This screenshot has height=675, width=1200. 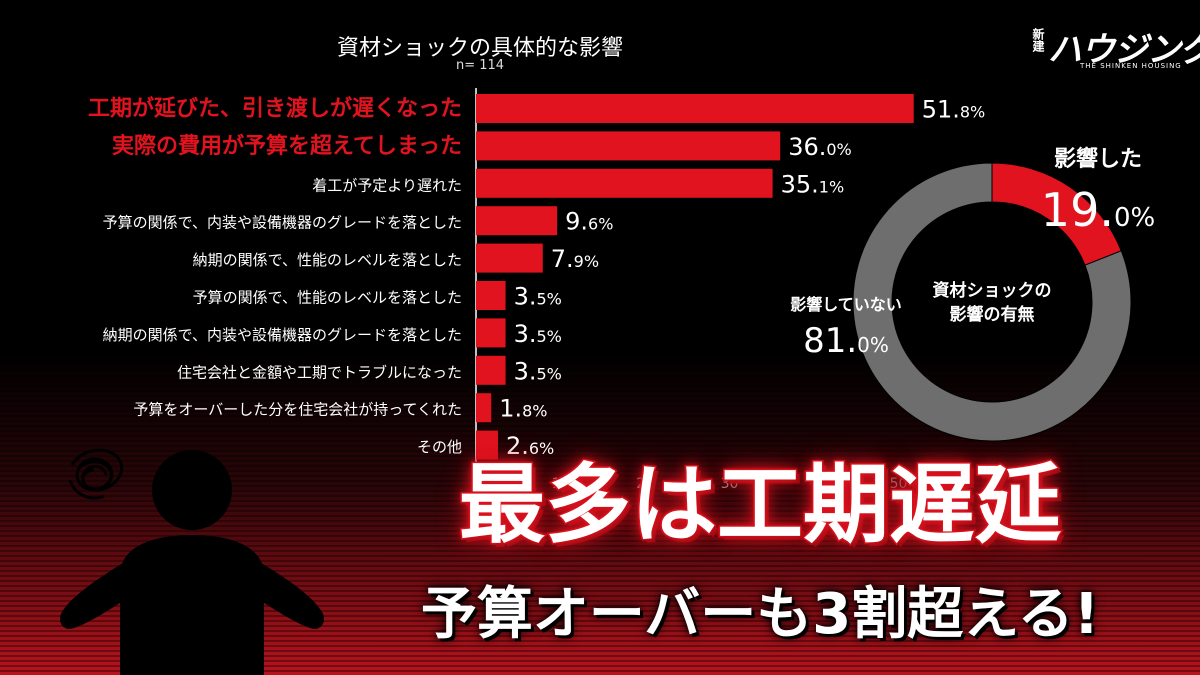 I want to click on category-label: 実際の費用が予算を超えてしまった, so click(x=287, y=146).